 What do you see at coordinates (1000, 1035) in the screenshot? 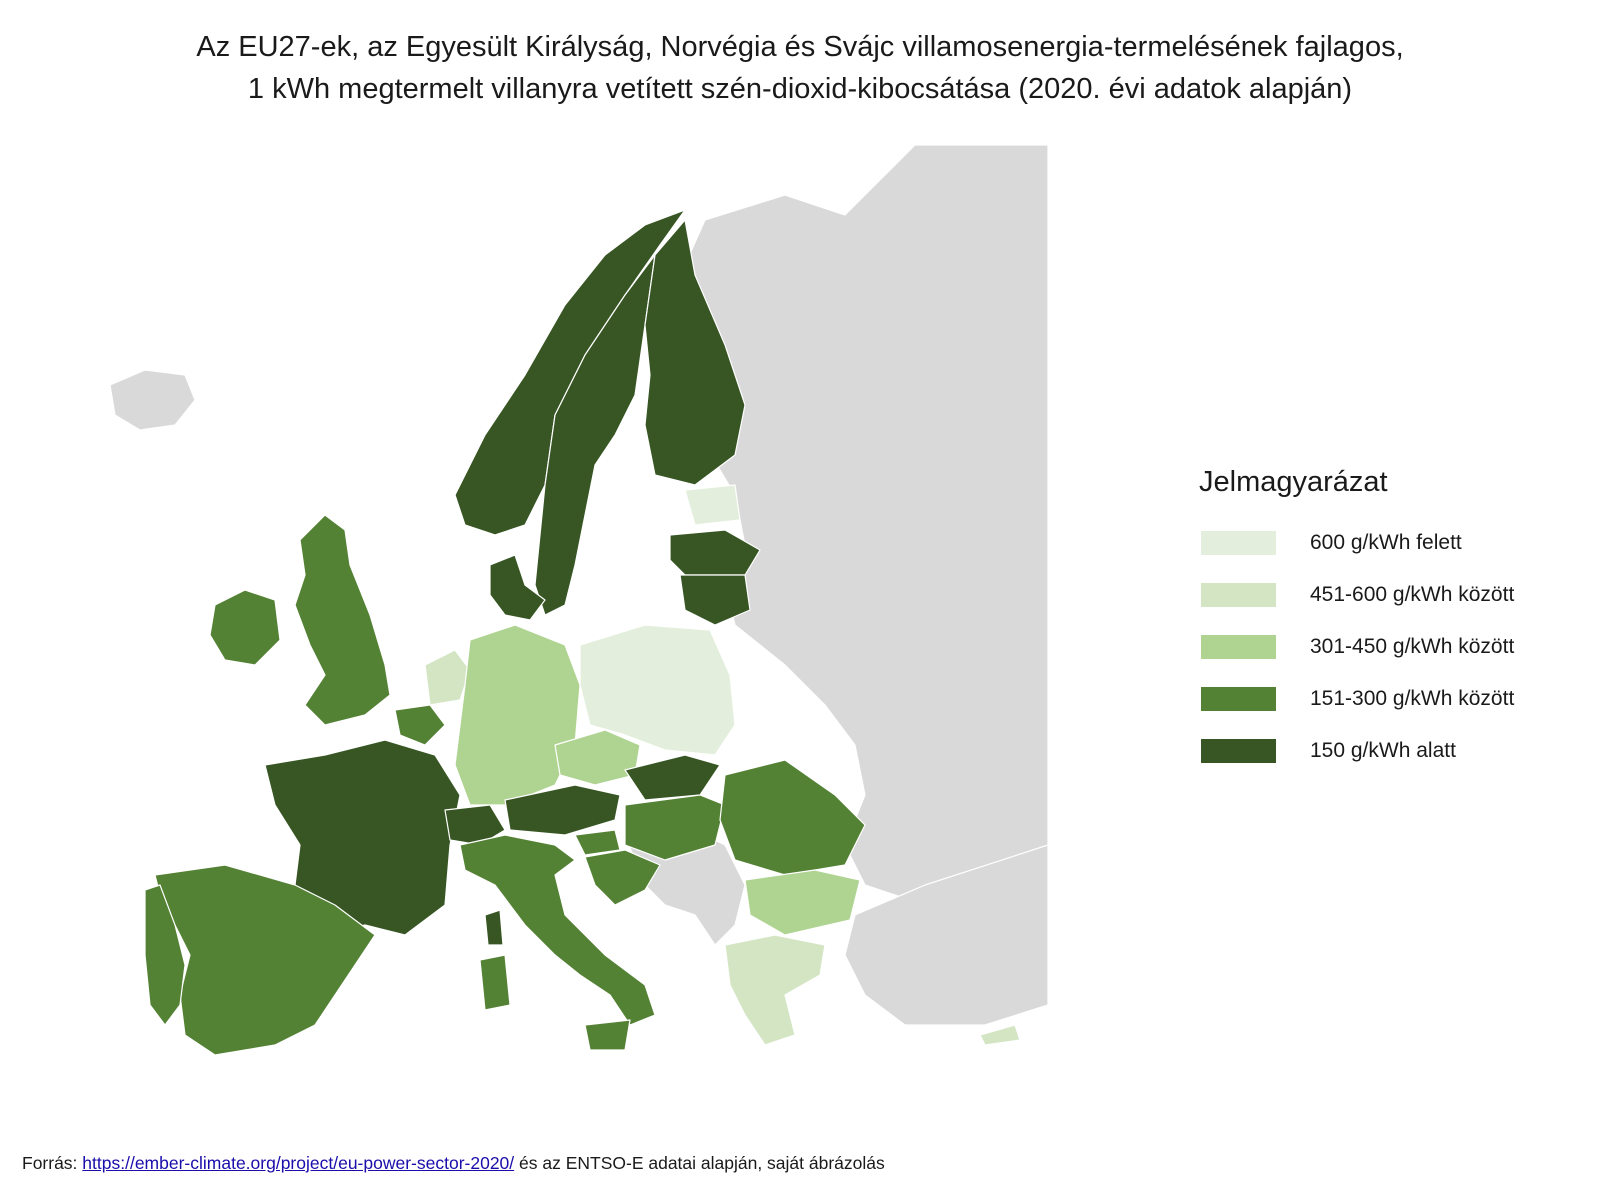
I see `country-cyprus` at bounding box center [1000, 1035].